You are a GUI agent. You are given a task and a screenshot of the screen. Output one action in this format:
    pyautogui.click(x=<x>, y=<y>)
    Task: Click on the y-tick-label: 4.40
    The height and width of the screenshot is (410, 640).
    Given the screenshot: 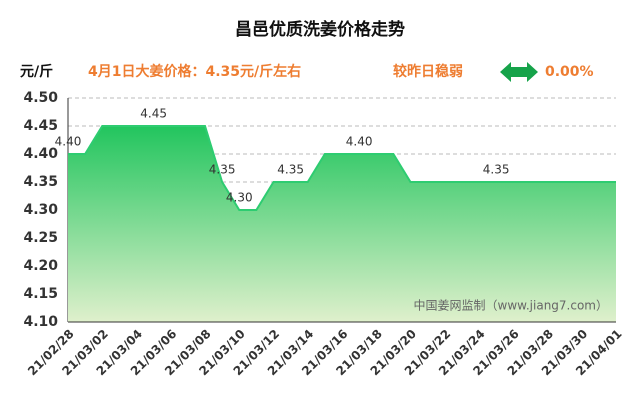 What is the action you would take?
    pyautogui.click(x=40, y=154)
    